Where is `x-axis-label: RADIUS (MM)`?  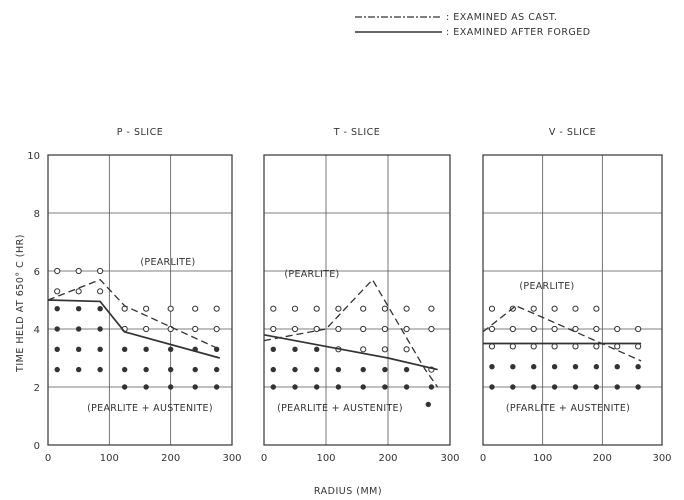
x-axis-label: RADIUS (MM) is located at coordinates (348, 491).